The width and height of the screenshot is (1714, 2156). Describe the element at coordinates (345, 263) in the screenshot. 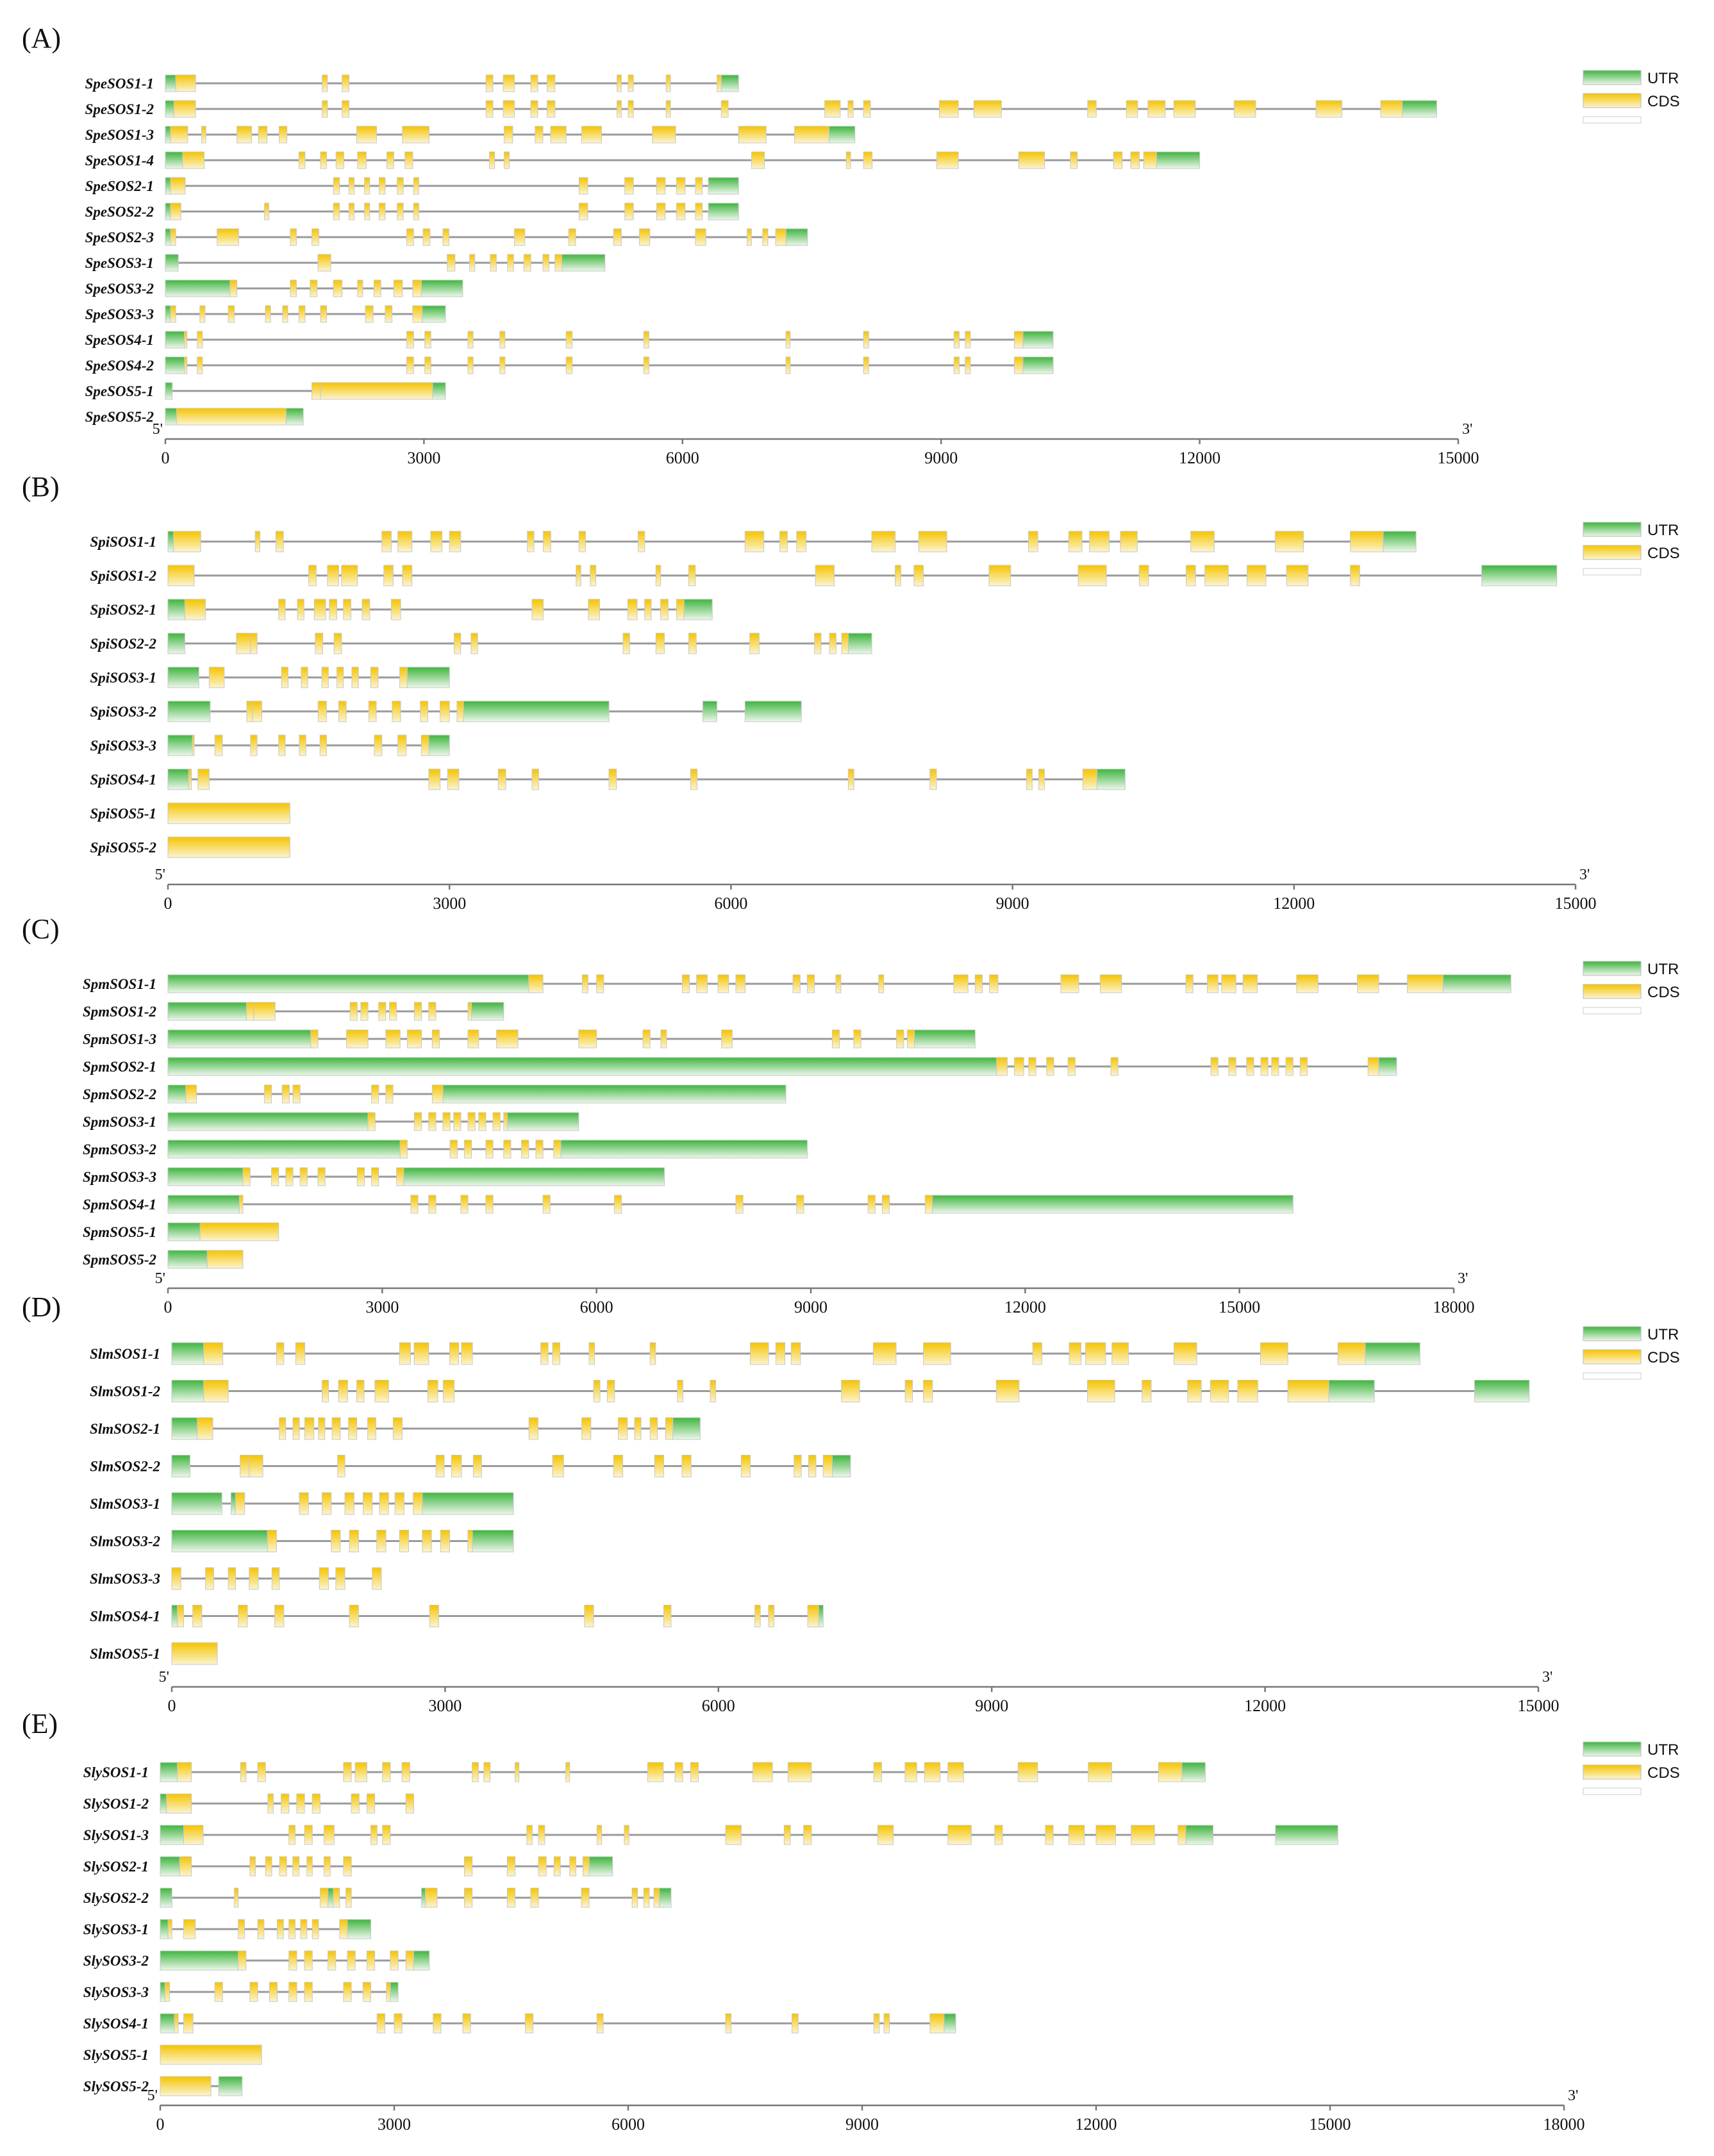

I see `gene-row-SpeSOS3-1: SpeSOS3-1` at that location.